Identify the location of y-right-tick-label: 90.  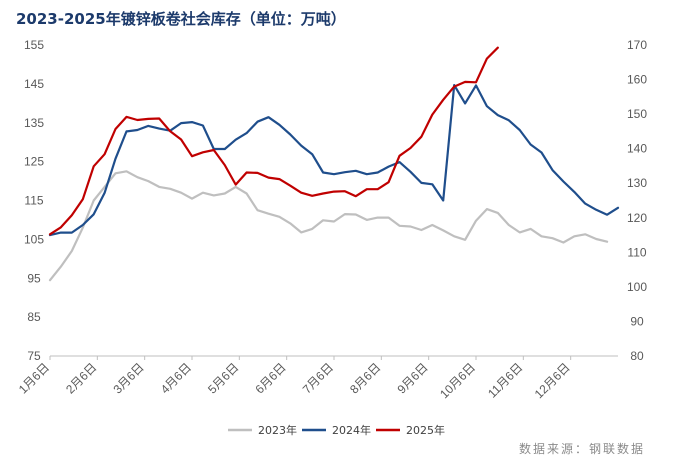
(637, 321).